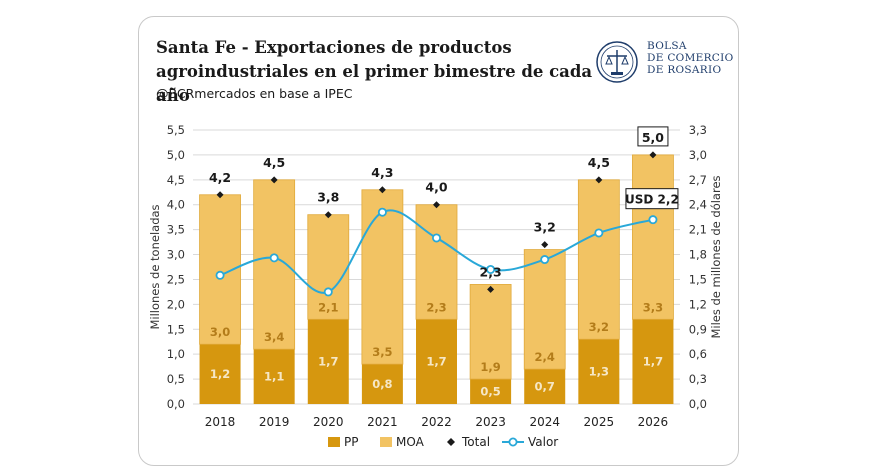 The width and height of the screenshot is (878, 472). I want to click on y-tick-label: 2,5, so click(176, 279).